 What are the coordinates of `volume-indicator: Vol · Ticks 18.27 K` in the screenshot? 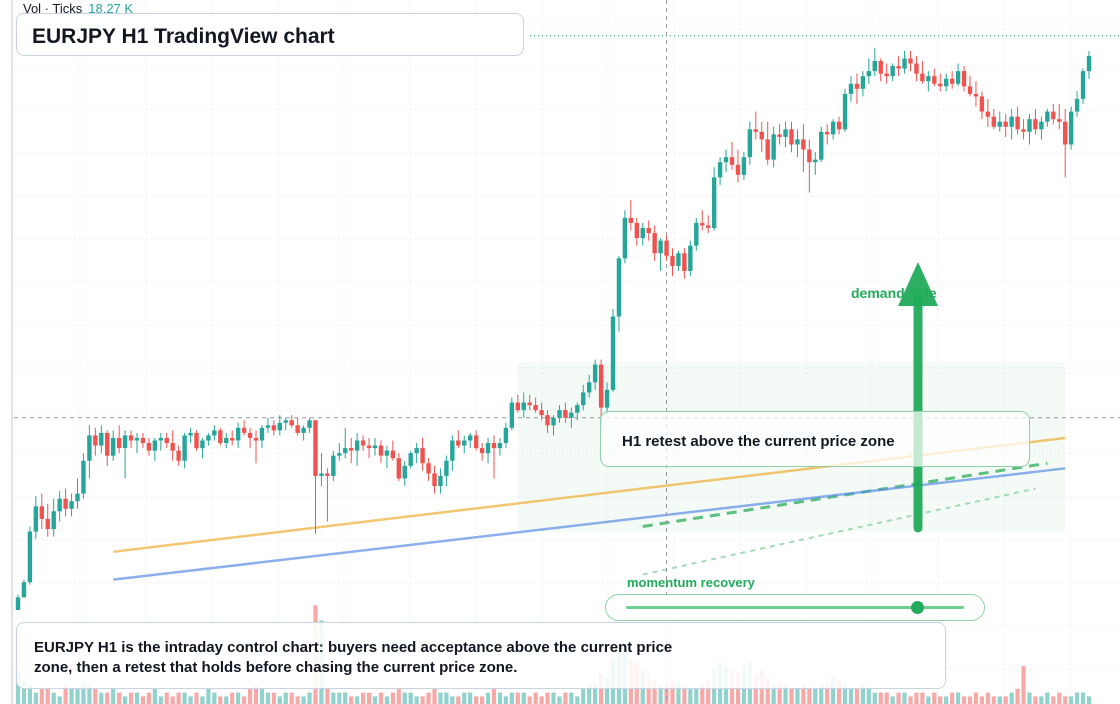 It's located at (78, 8).